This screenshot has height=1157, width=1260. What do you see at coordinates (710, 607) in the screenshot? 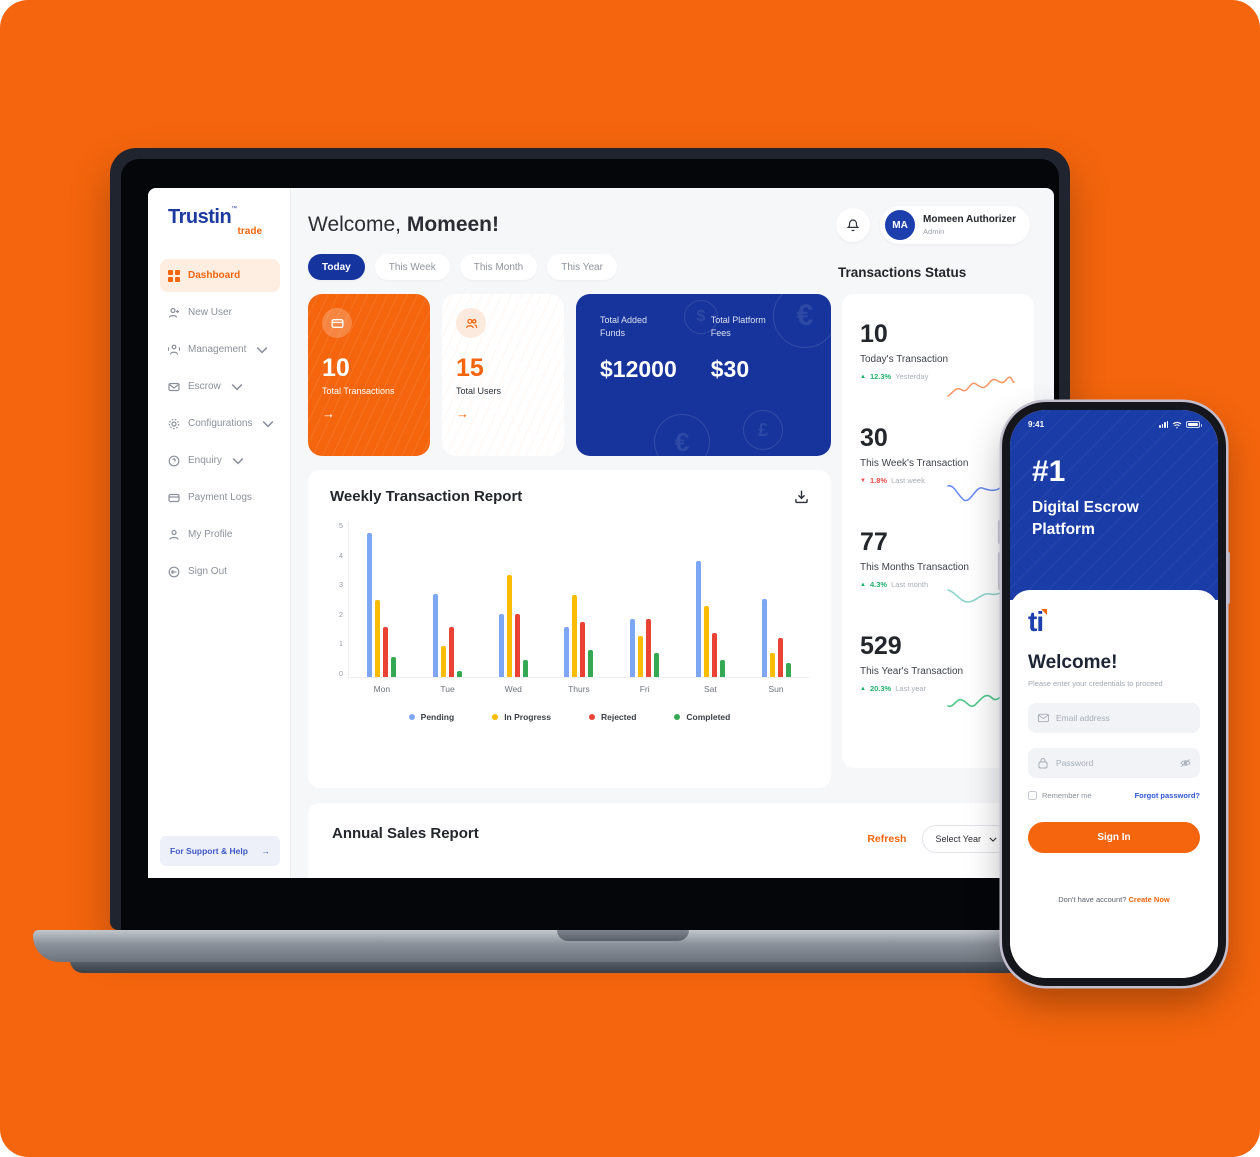
I see `bar-group-sat: Sat` at bounding box center [710, 607].